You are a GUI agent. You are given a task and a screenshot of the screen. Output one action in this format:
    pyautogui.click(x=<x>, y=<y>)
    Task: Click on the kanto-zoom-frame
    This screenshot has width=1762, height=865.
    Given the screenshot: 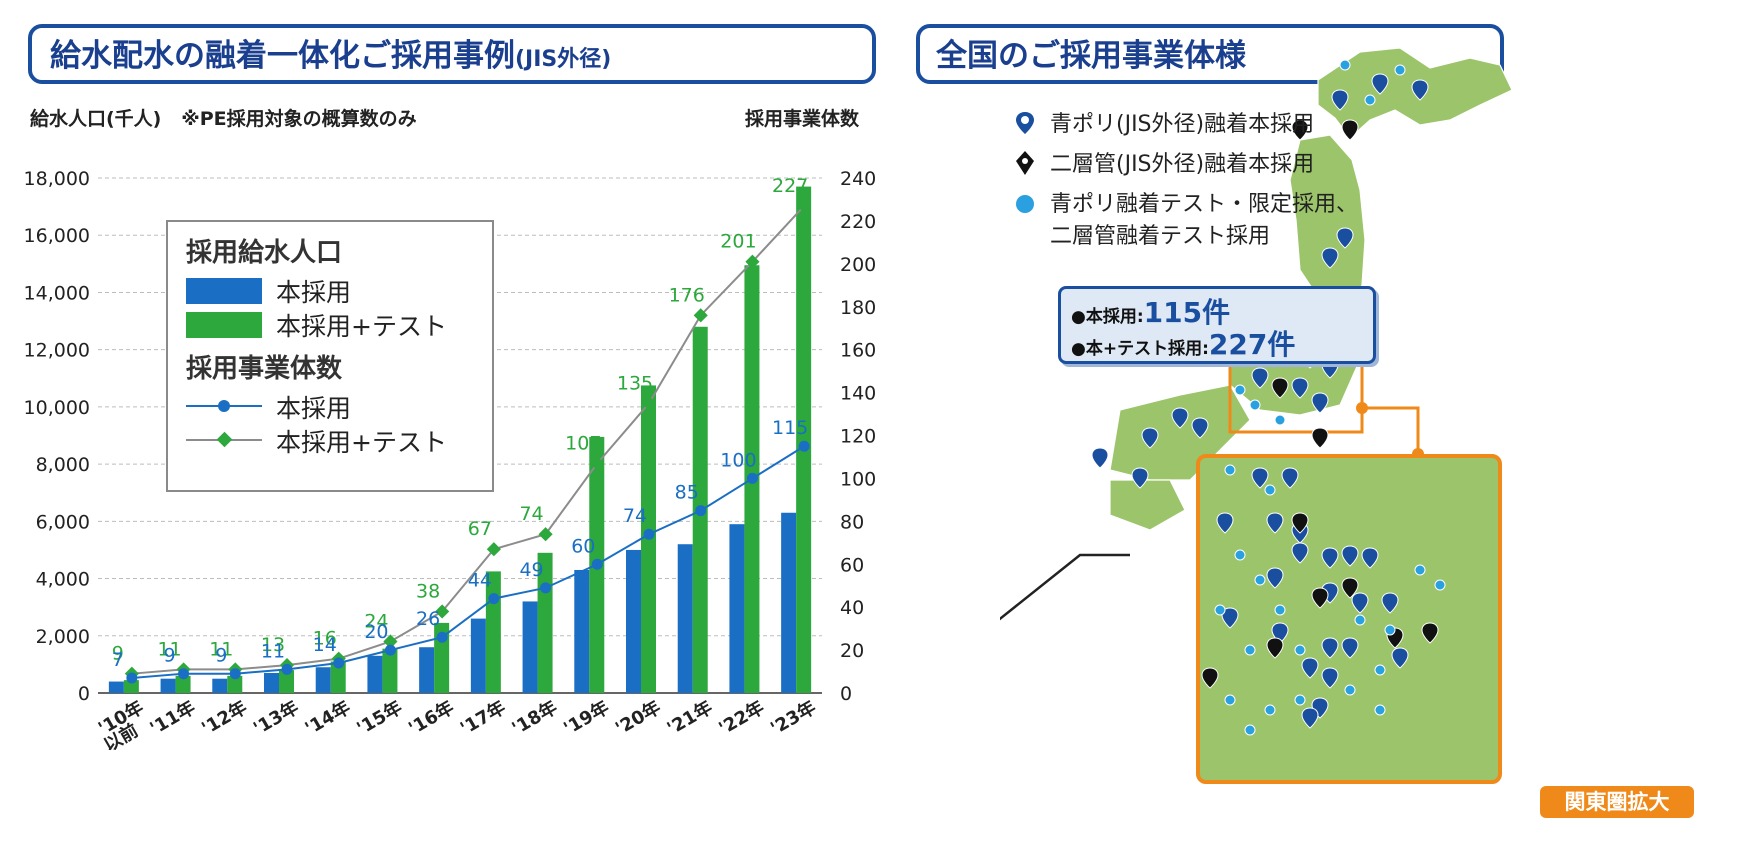 What is the action you would take?
    pyautogui.click(x=1349, y=619)
    